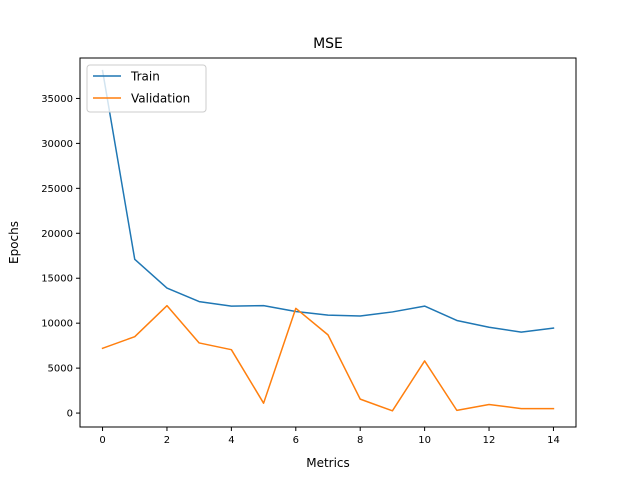 The height and width of the screenshot is (480, 640). I want to click on x-tick-label: 2, so click(167, 440).